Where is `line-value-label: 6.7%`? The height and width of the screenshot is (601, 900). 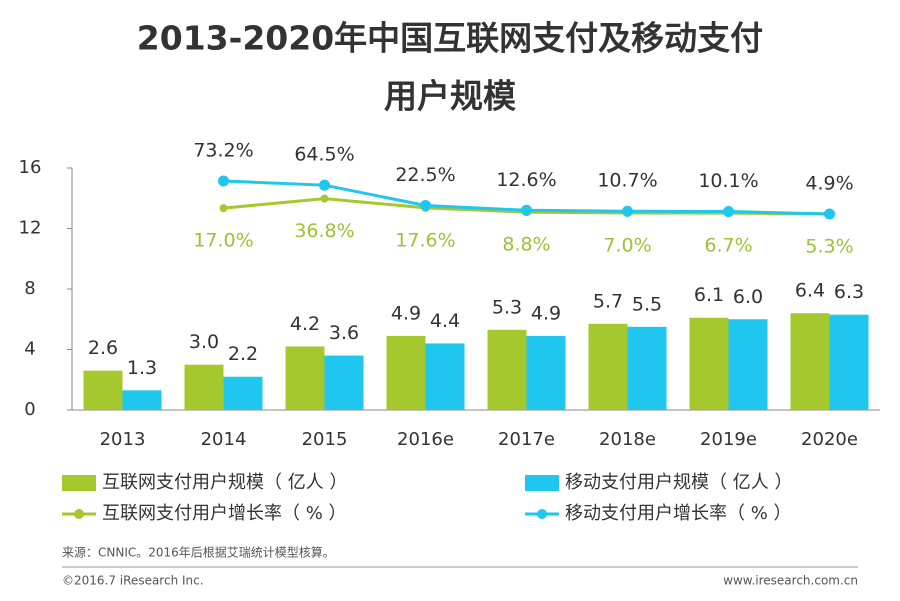
line-value-label: 6.7% is located at coordinates (728, 246).